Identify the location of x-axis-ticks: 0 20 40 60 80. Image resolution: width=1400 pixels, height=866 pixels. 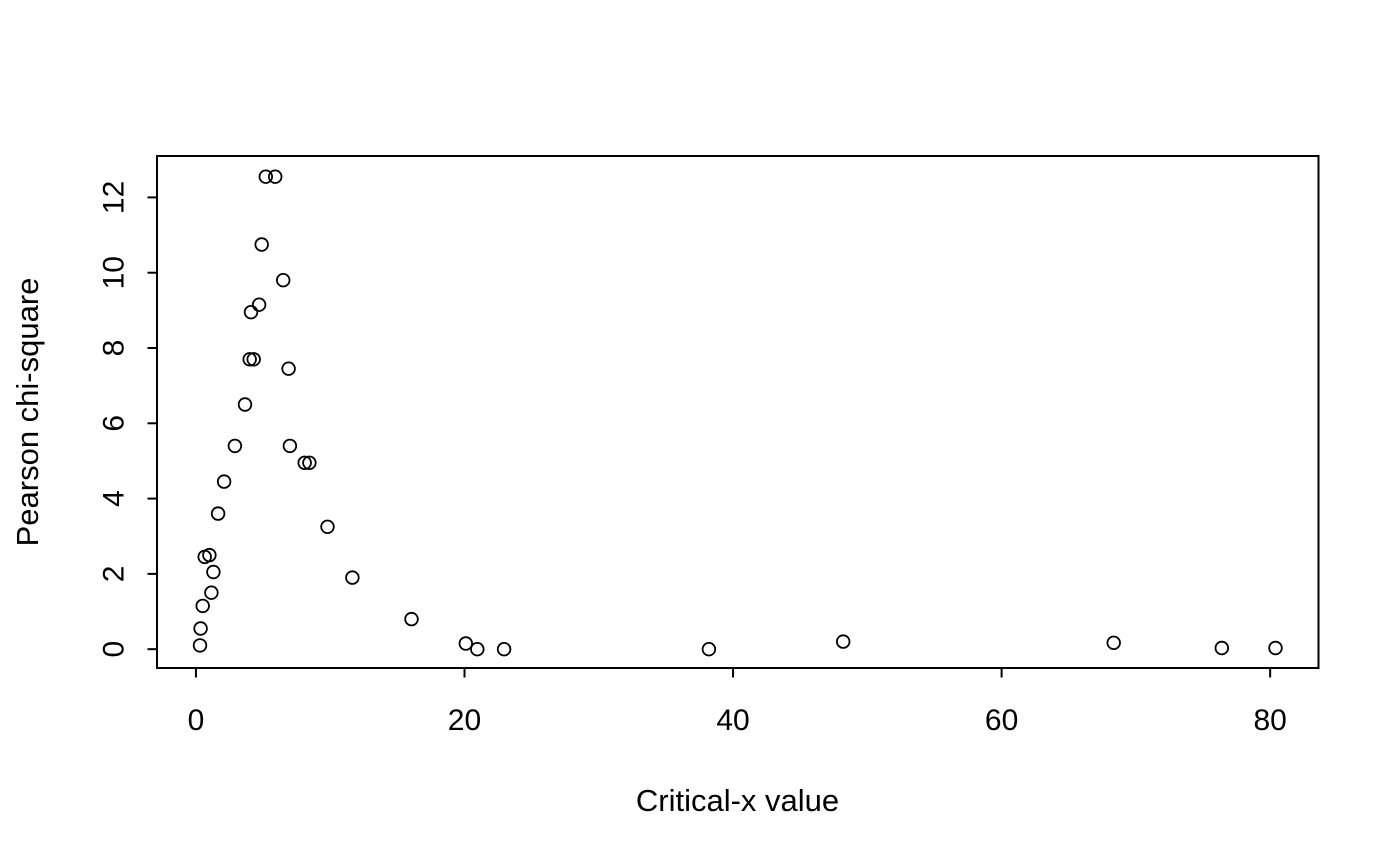
(737, 702).